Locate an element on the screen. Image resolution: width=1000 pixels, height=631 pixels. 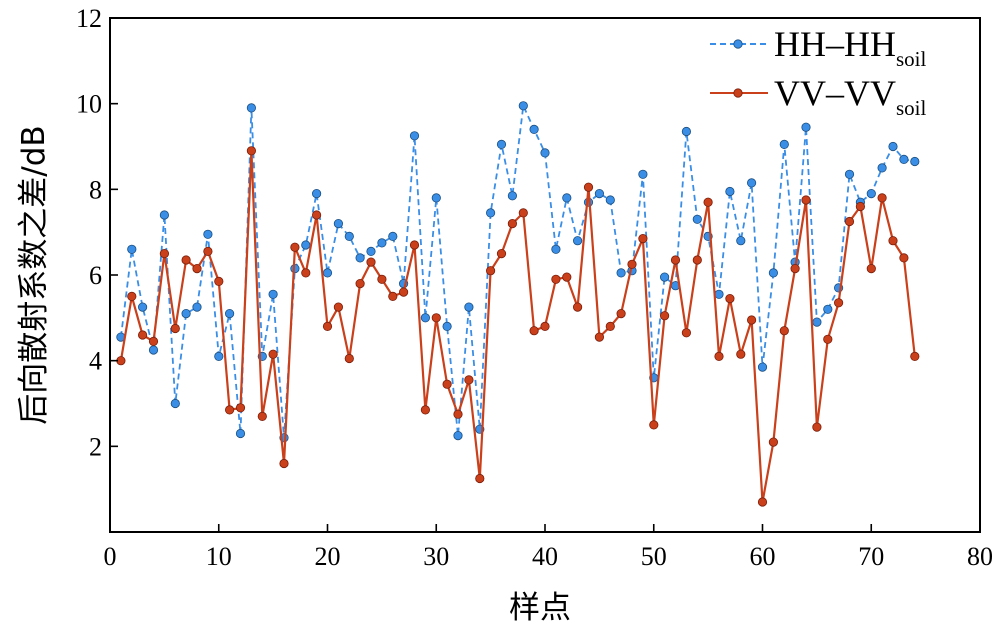
x-tick-label: 20 is located at coordinates (328, 556).